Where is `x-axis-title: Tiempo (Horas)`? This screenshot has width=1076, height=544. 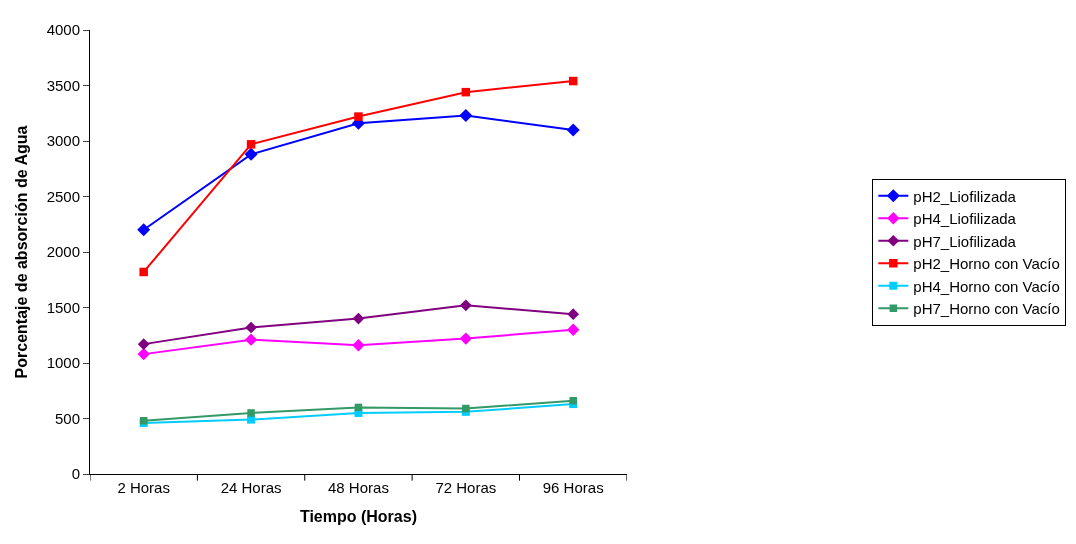
x-axis-title: Tiempo (Horas) is located at coordinates (358, 516).